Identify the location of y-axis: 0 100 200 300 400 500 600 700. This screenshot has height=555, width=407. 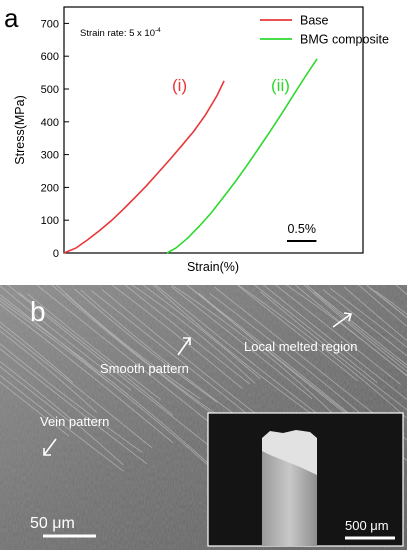
(55, 139).